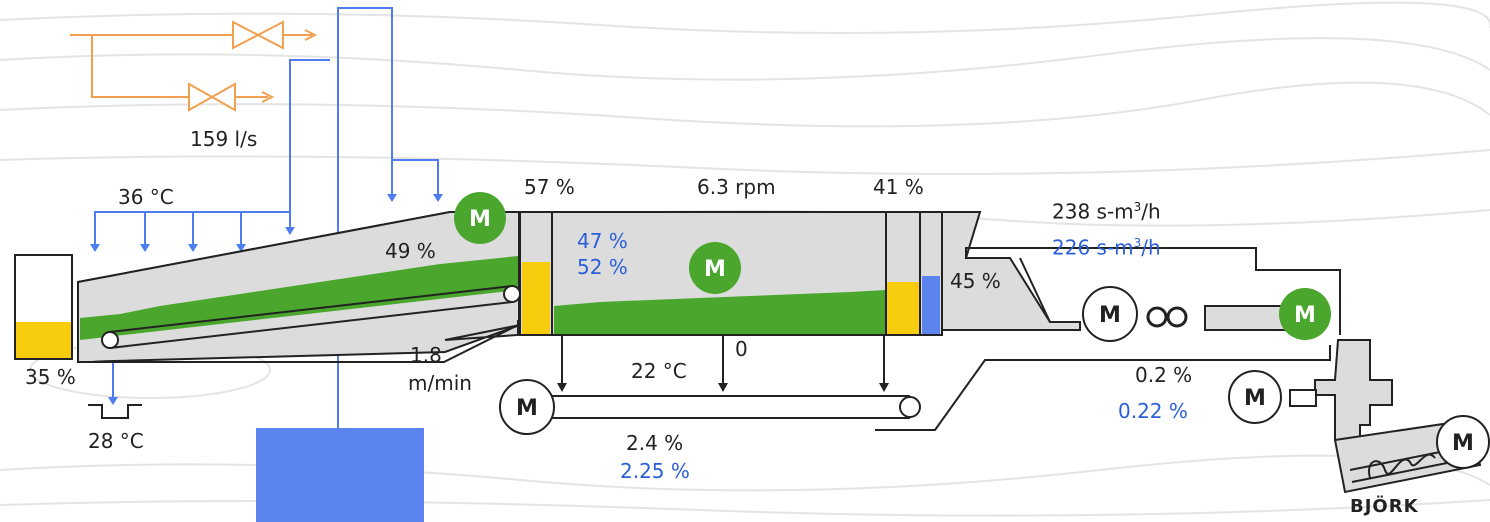 The image size is (1490, 522). I want to click on incline-pulley-left, so click(110, 340).